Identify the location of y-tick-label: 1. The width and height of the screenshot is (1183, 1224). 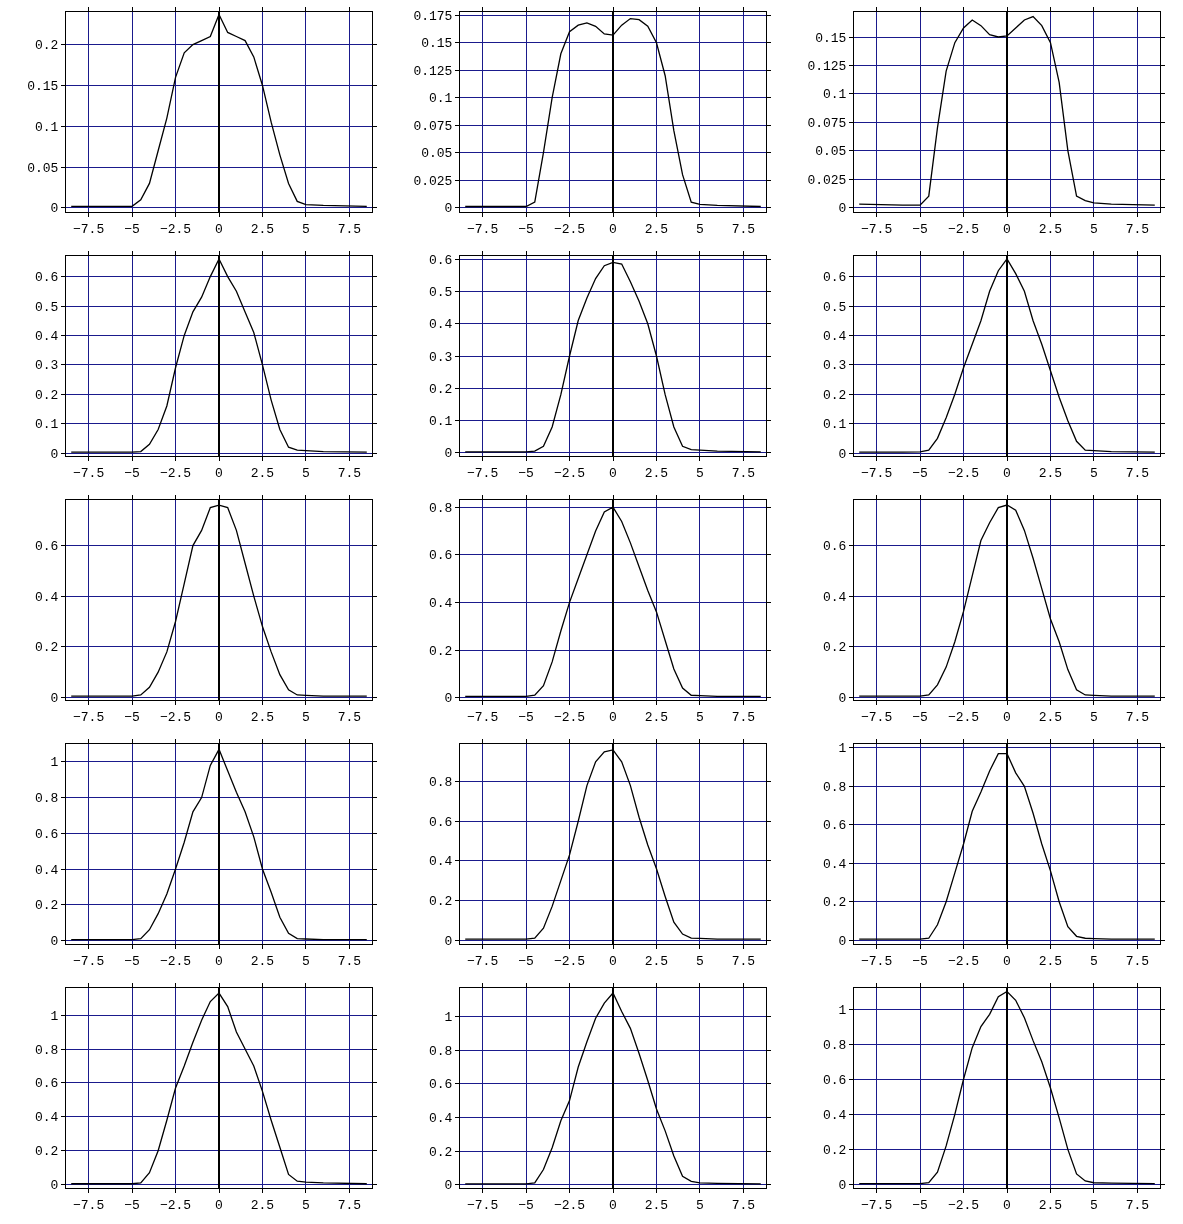
(54, 763).